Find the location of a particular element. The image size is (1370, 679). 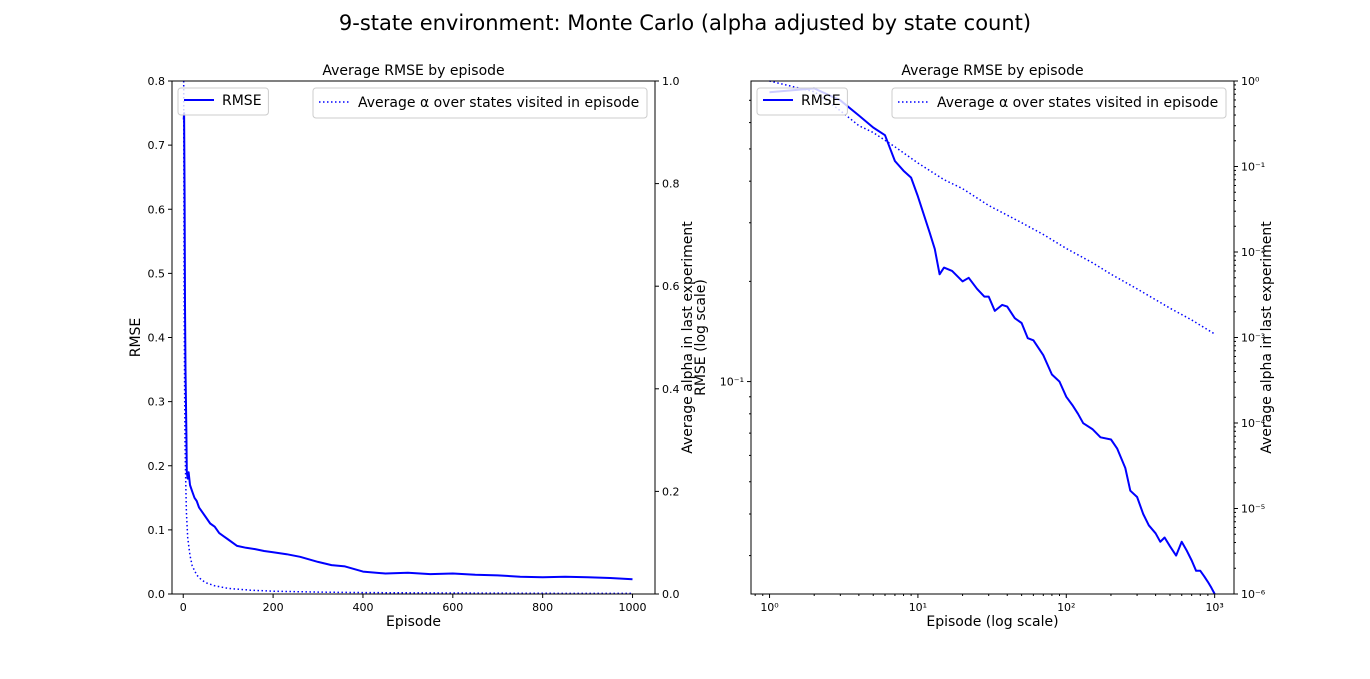

y-tick-label: 0.8 is located at coordinates (157, 81).